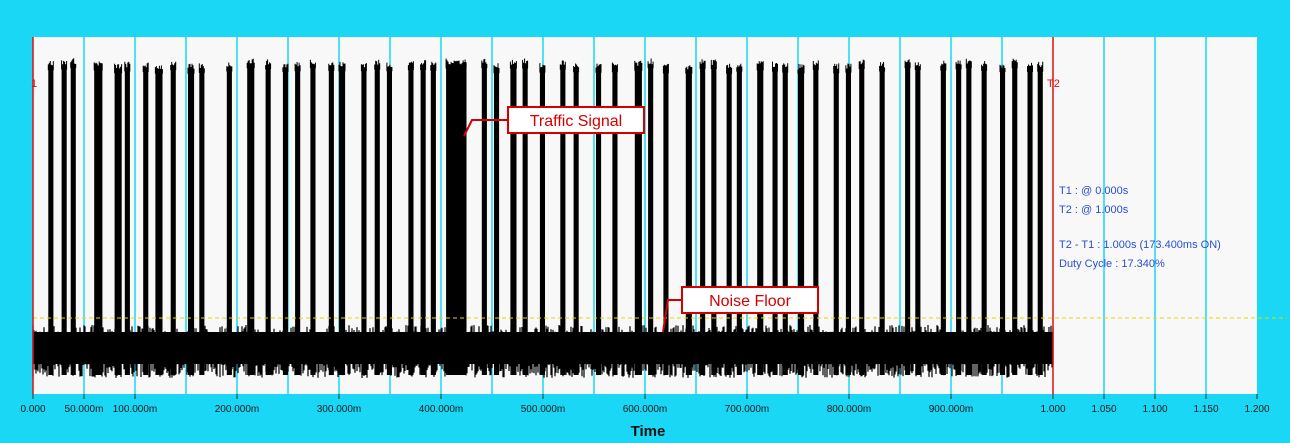  What do you see at coordinates (441, 409) in the screenshot?
I see `tick-label: 400.000m` at bounding box center [441, 409].